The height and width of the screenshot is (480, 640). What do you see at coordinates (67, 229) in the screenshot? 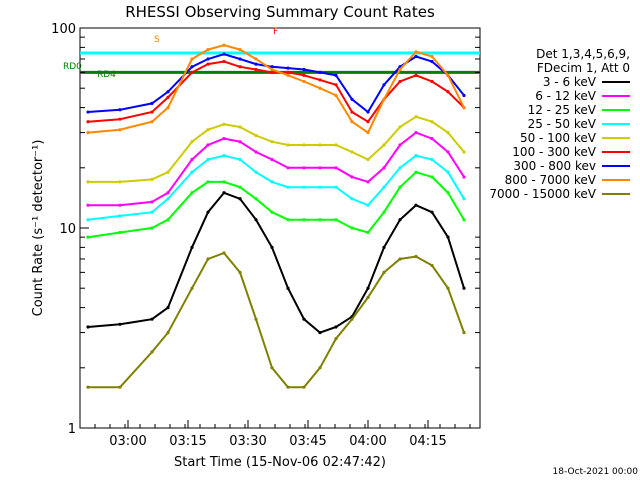
I see `y-tick-label-1: 10` at bounding box center [67, 229].